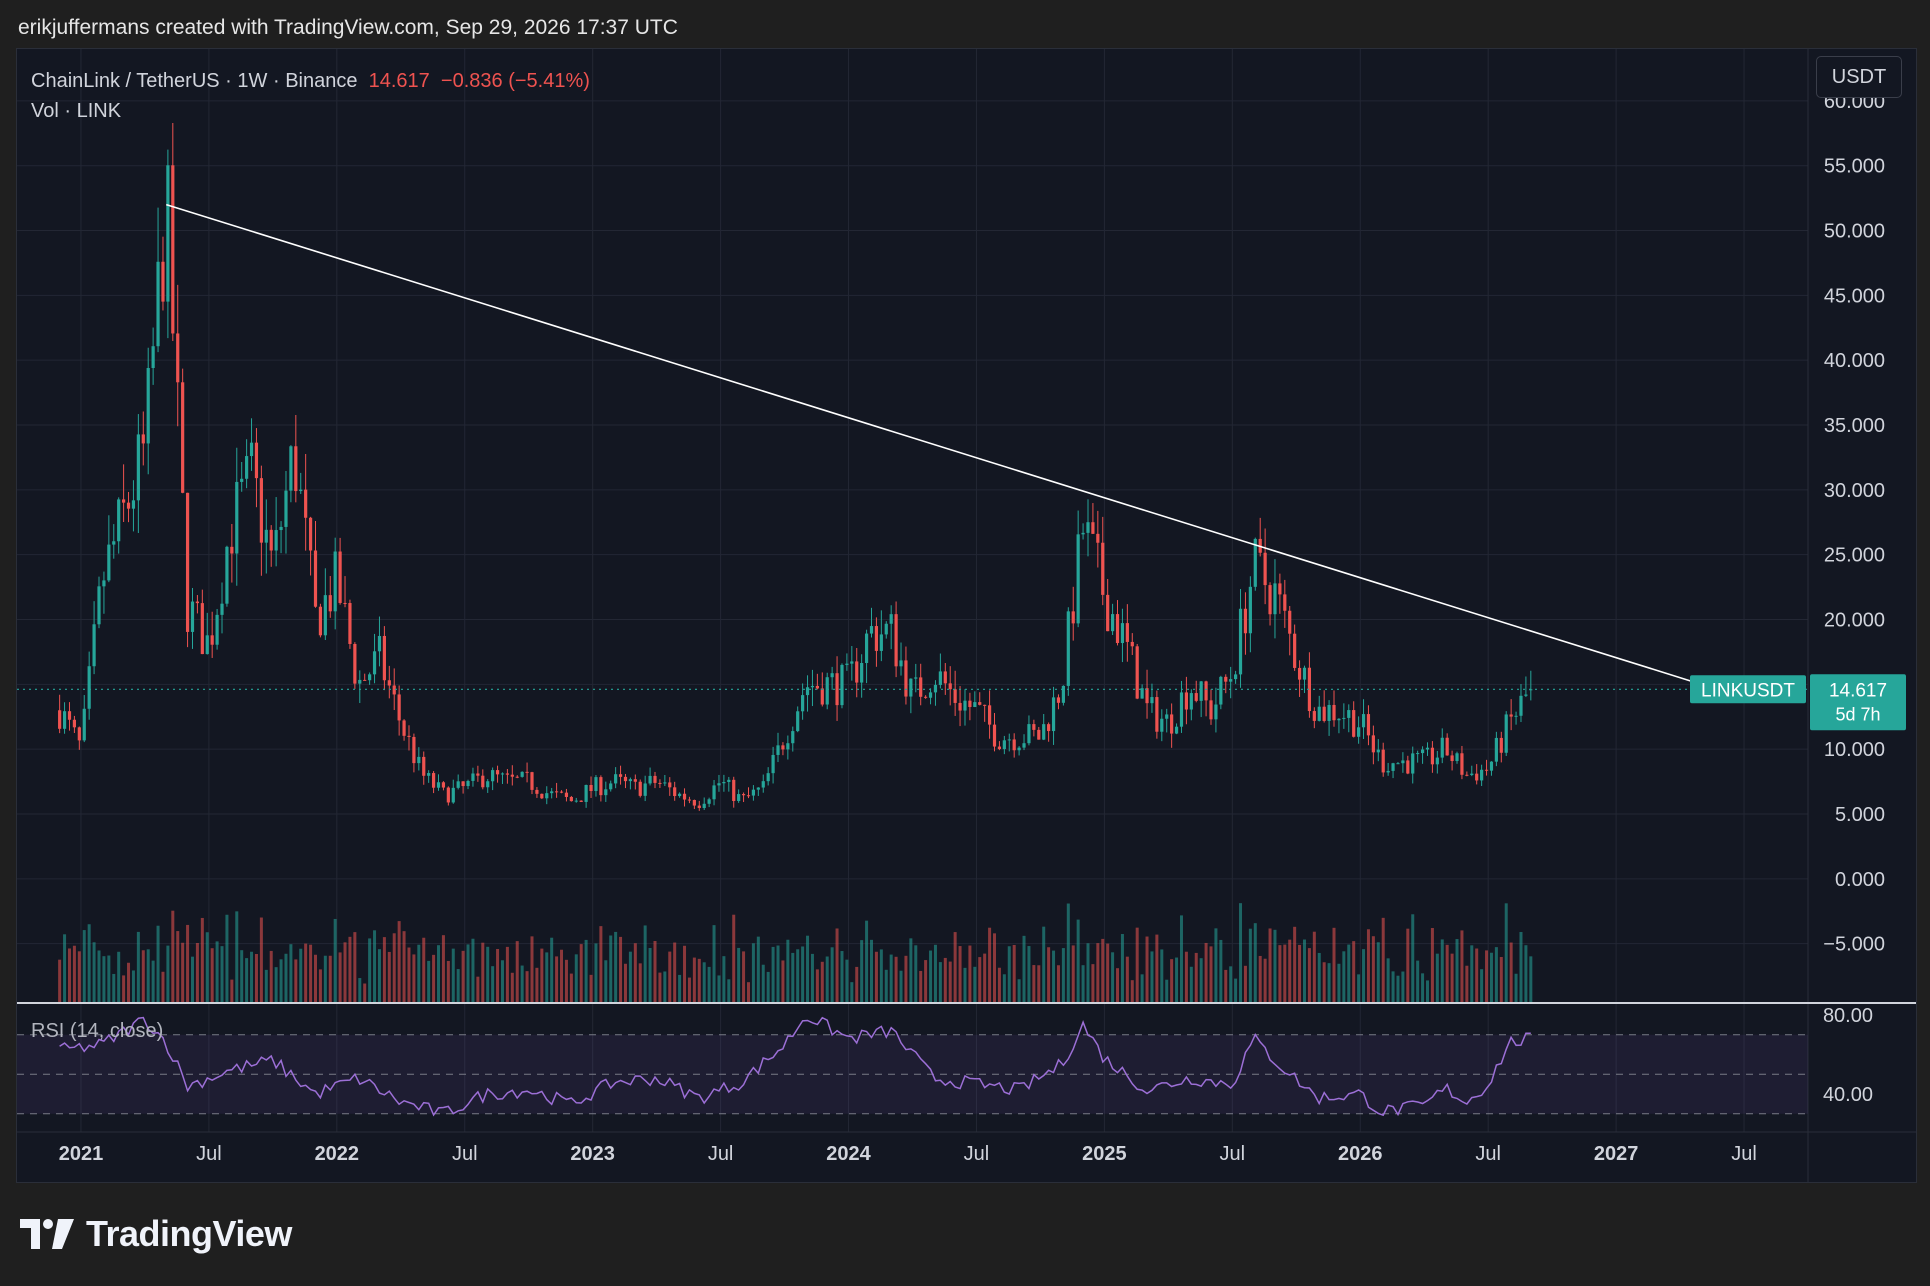 This screenshot has width=1930, height=1286. What do you see at coordinates (1859, 77) in the screenshot?
I see `currency-unit-button: USDT` at bounding box center [1859, 77].